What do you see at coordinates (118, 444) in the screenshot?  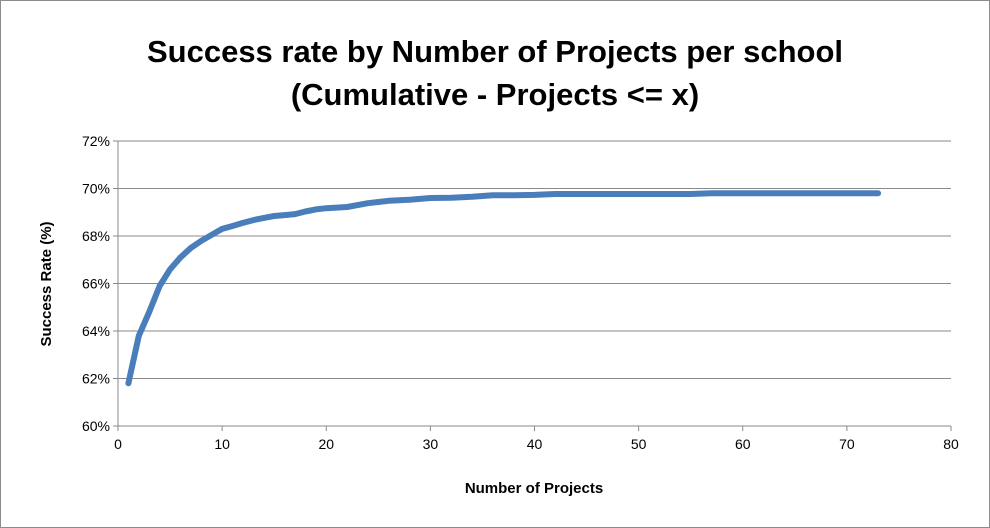 I see `x-tick-label: 0` at bounding box center [118, 444].